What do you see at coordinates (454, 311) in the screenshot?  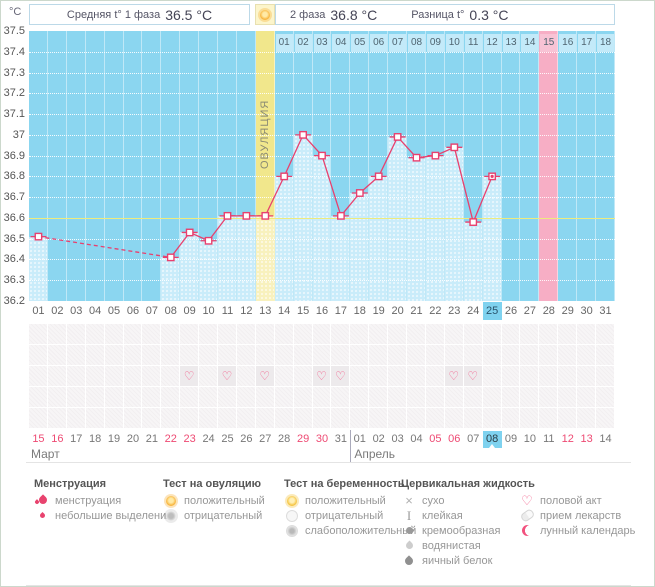 I see `cycle-day-label: 23` at bounding box center [454, 311].